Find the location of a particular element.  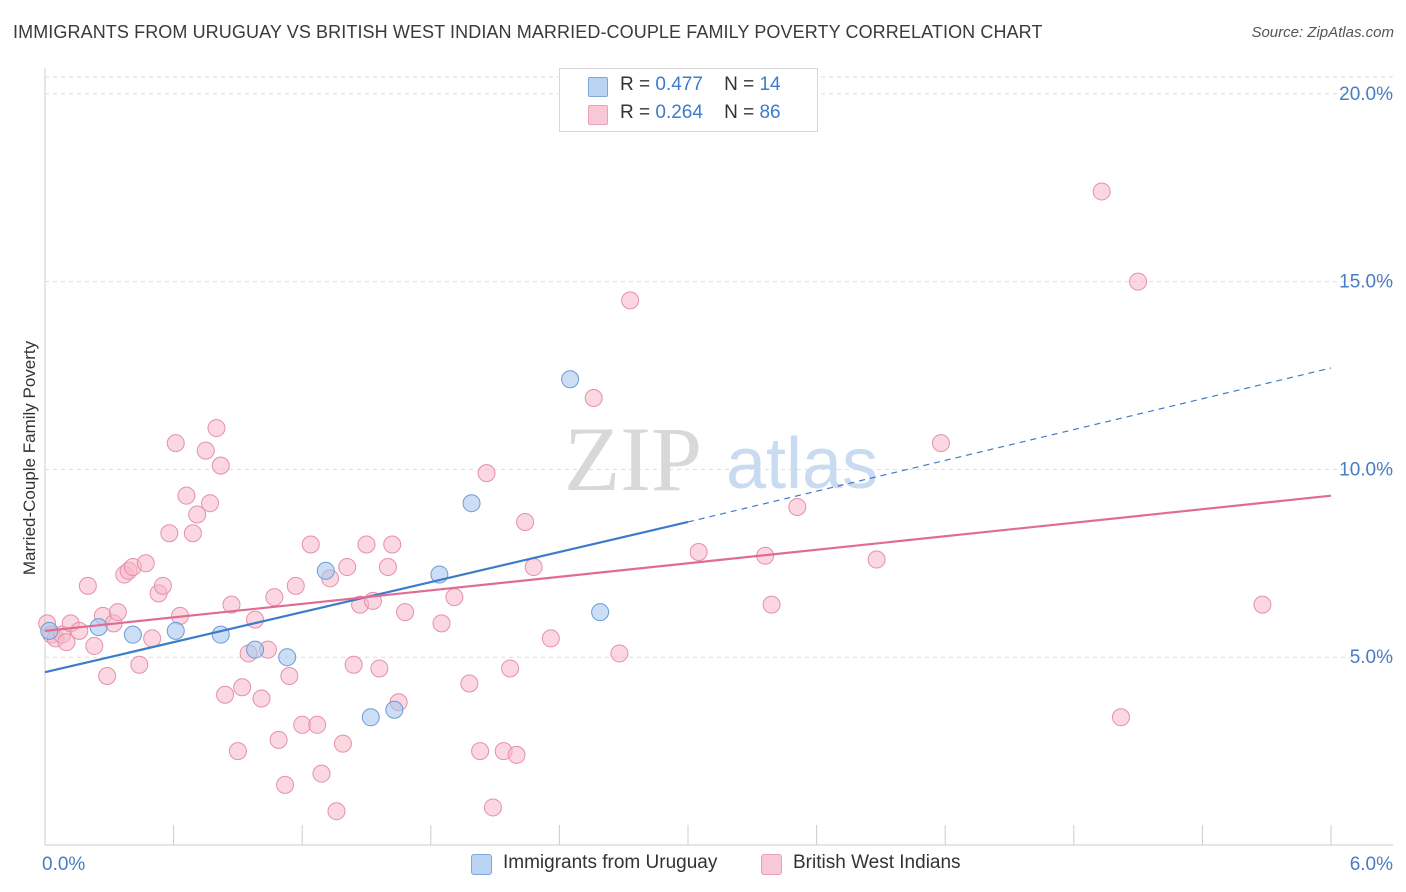

x-tick-label: 0.0% is located at coordinates (63, 864).